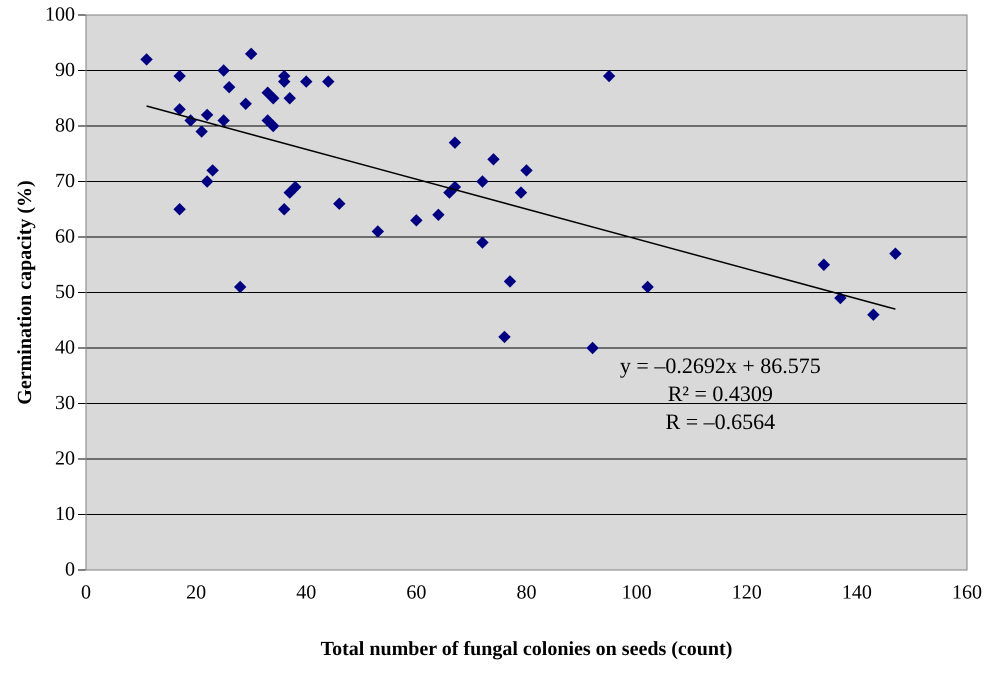  What do you see at coordinates (196, 592) in the screenshot?
I see `x-tick-label: 20` at bounding box center [196, 592].